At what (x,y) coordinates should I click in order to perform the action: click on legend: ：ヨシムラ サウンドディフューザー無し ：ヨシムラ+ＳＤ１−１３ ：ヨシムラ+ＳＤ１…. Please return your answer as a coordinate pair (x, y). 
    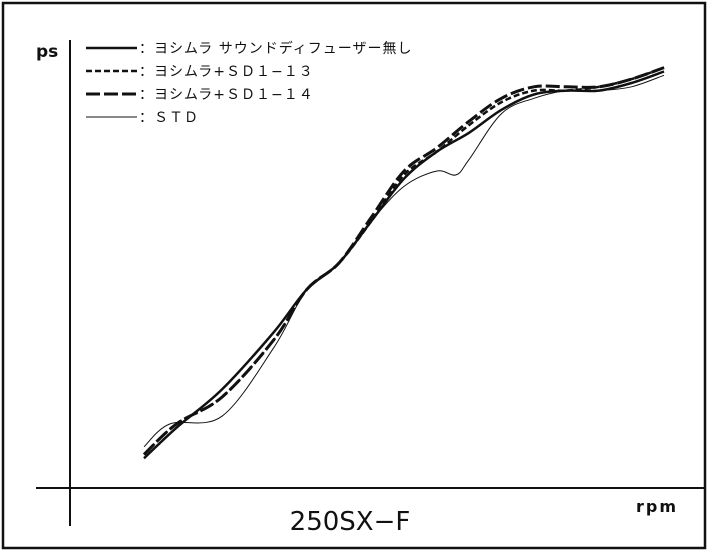
    Looking at the image, I should click on (249, 83).